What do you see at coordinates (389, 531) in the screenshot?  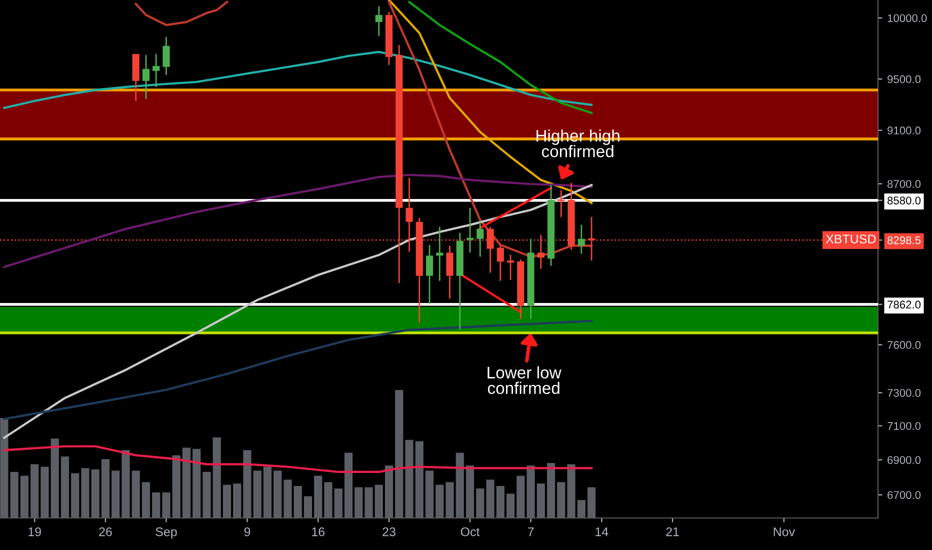 I see `x-tick-label: 23` at bounding box center [389, 531].